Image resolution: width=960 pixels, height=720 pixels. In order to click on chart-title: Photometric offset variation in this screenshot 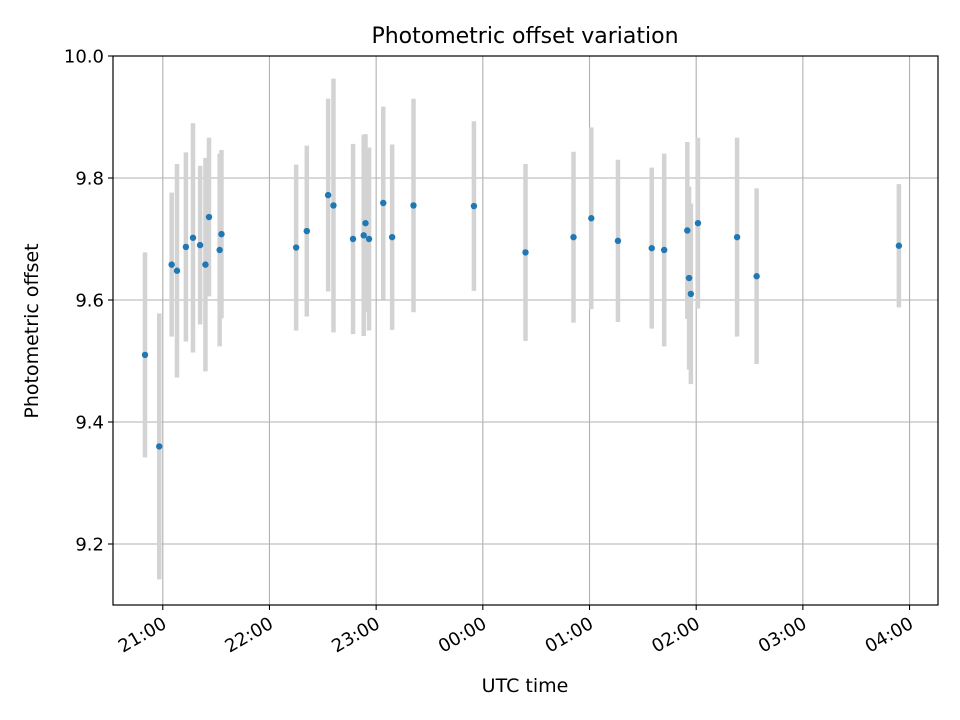, I will do `click(524, 36)`.